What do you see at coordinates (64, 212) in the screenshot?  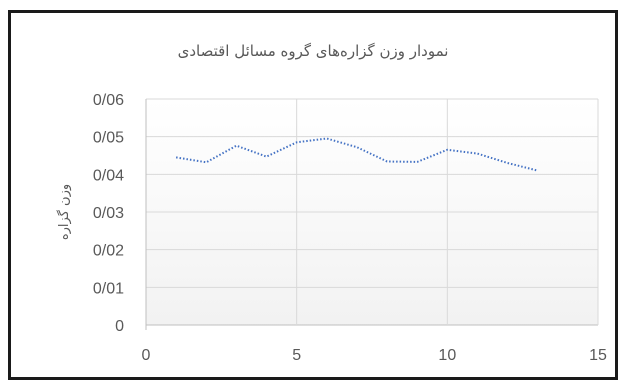 I see `y-axis-label: وزن گزاره` at bounding box center [64, 212].